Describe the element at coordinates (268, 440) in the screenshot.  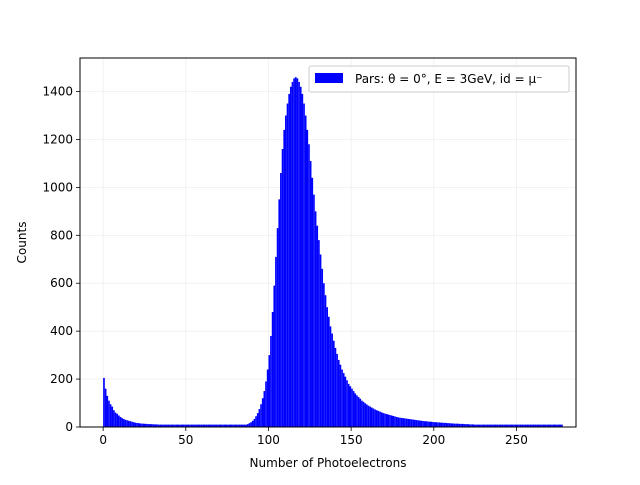
I see `x-tick-label: 100` at that location.